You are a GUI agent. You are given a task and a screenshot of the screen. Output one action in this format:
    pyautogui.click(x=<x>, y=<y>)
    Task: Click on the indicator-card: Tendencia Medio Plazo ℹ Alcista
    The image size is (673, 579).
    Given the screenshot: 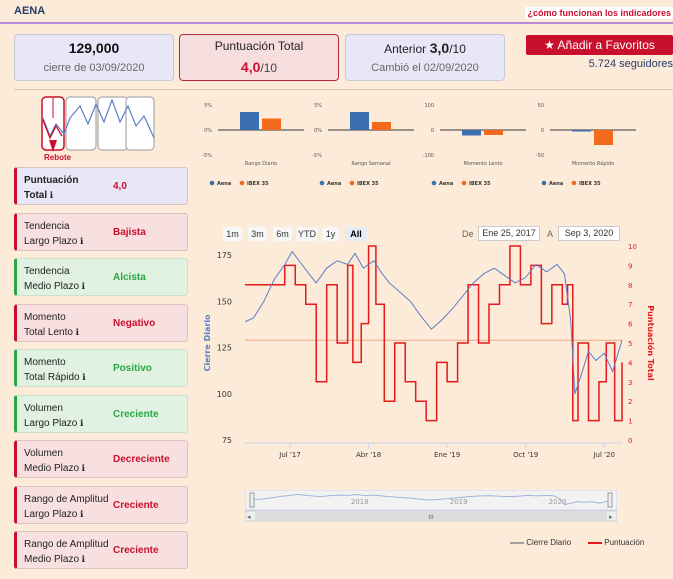 What is the action you would take?
    pyautogui.click(x=101, y=277)
    